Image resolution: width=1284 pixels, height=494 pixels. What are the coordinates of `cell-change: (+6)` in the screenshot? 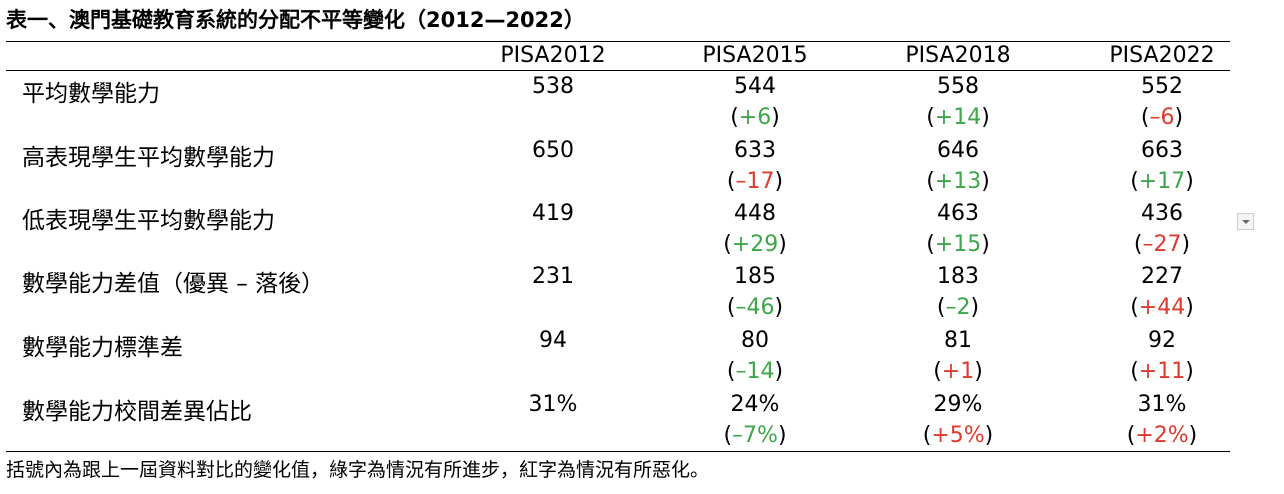 It's located at (755, 117).